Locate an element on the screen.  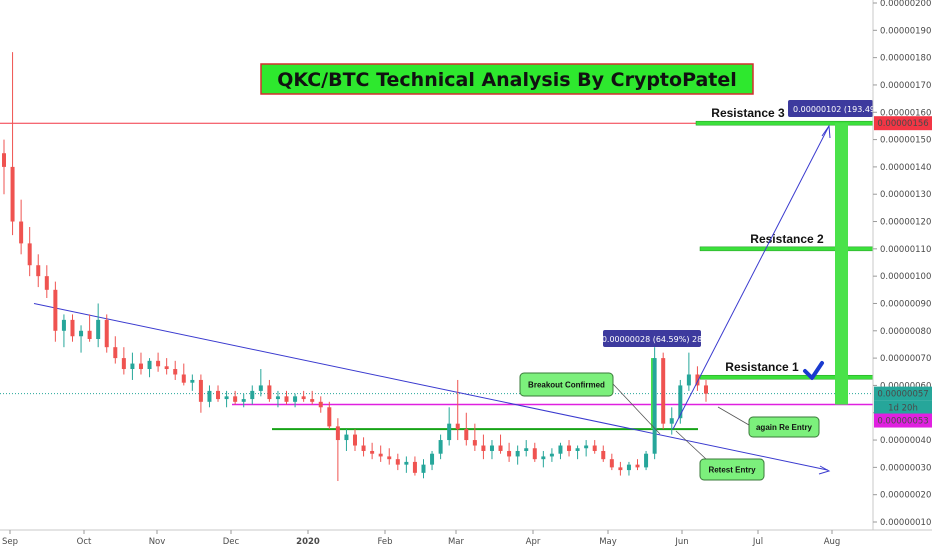
time-tick-label: Feb is located at coordinates (384, 542).